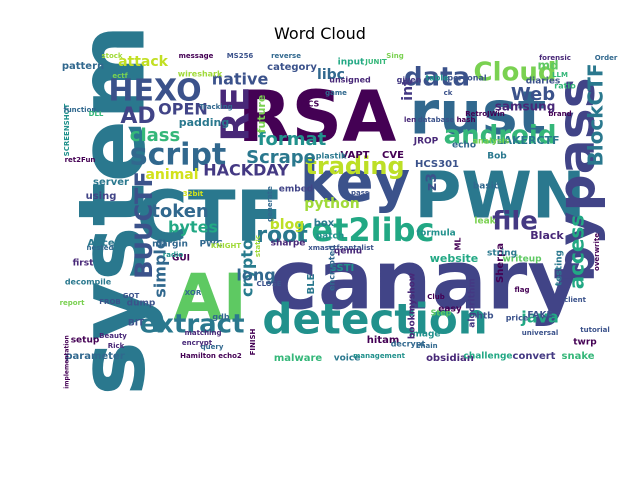  I want to click on word-xmasctfsantalist: xmasctfsantalist, so click(341, 248).